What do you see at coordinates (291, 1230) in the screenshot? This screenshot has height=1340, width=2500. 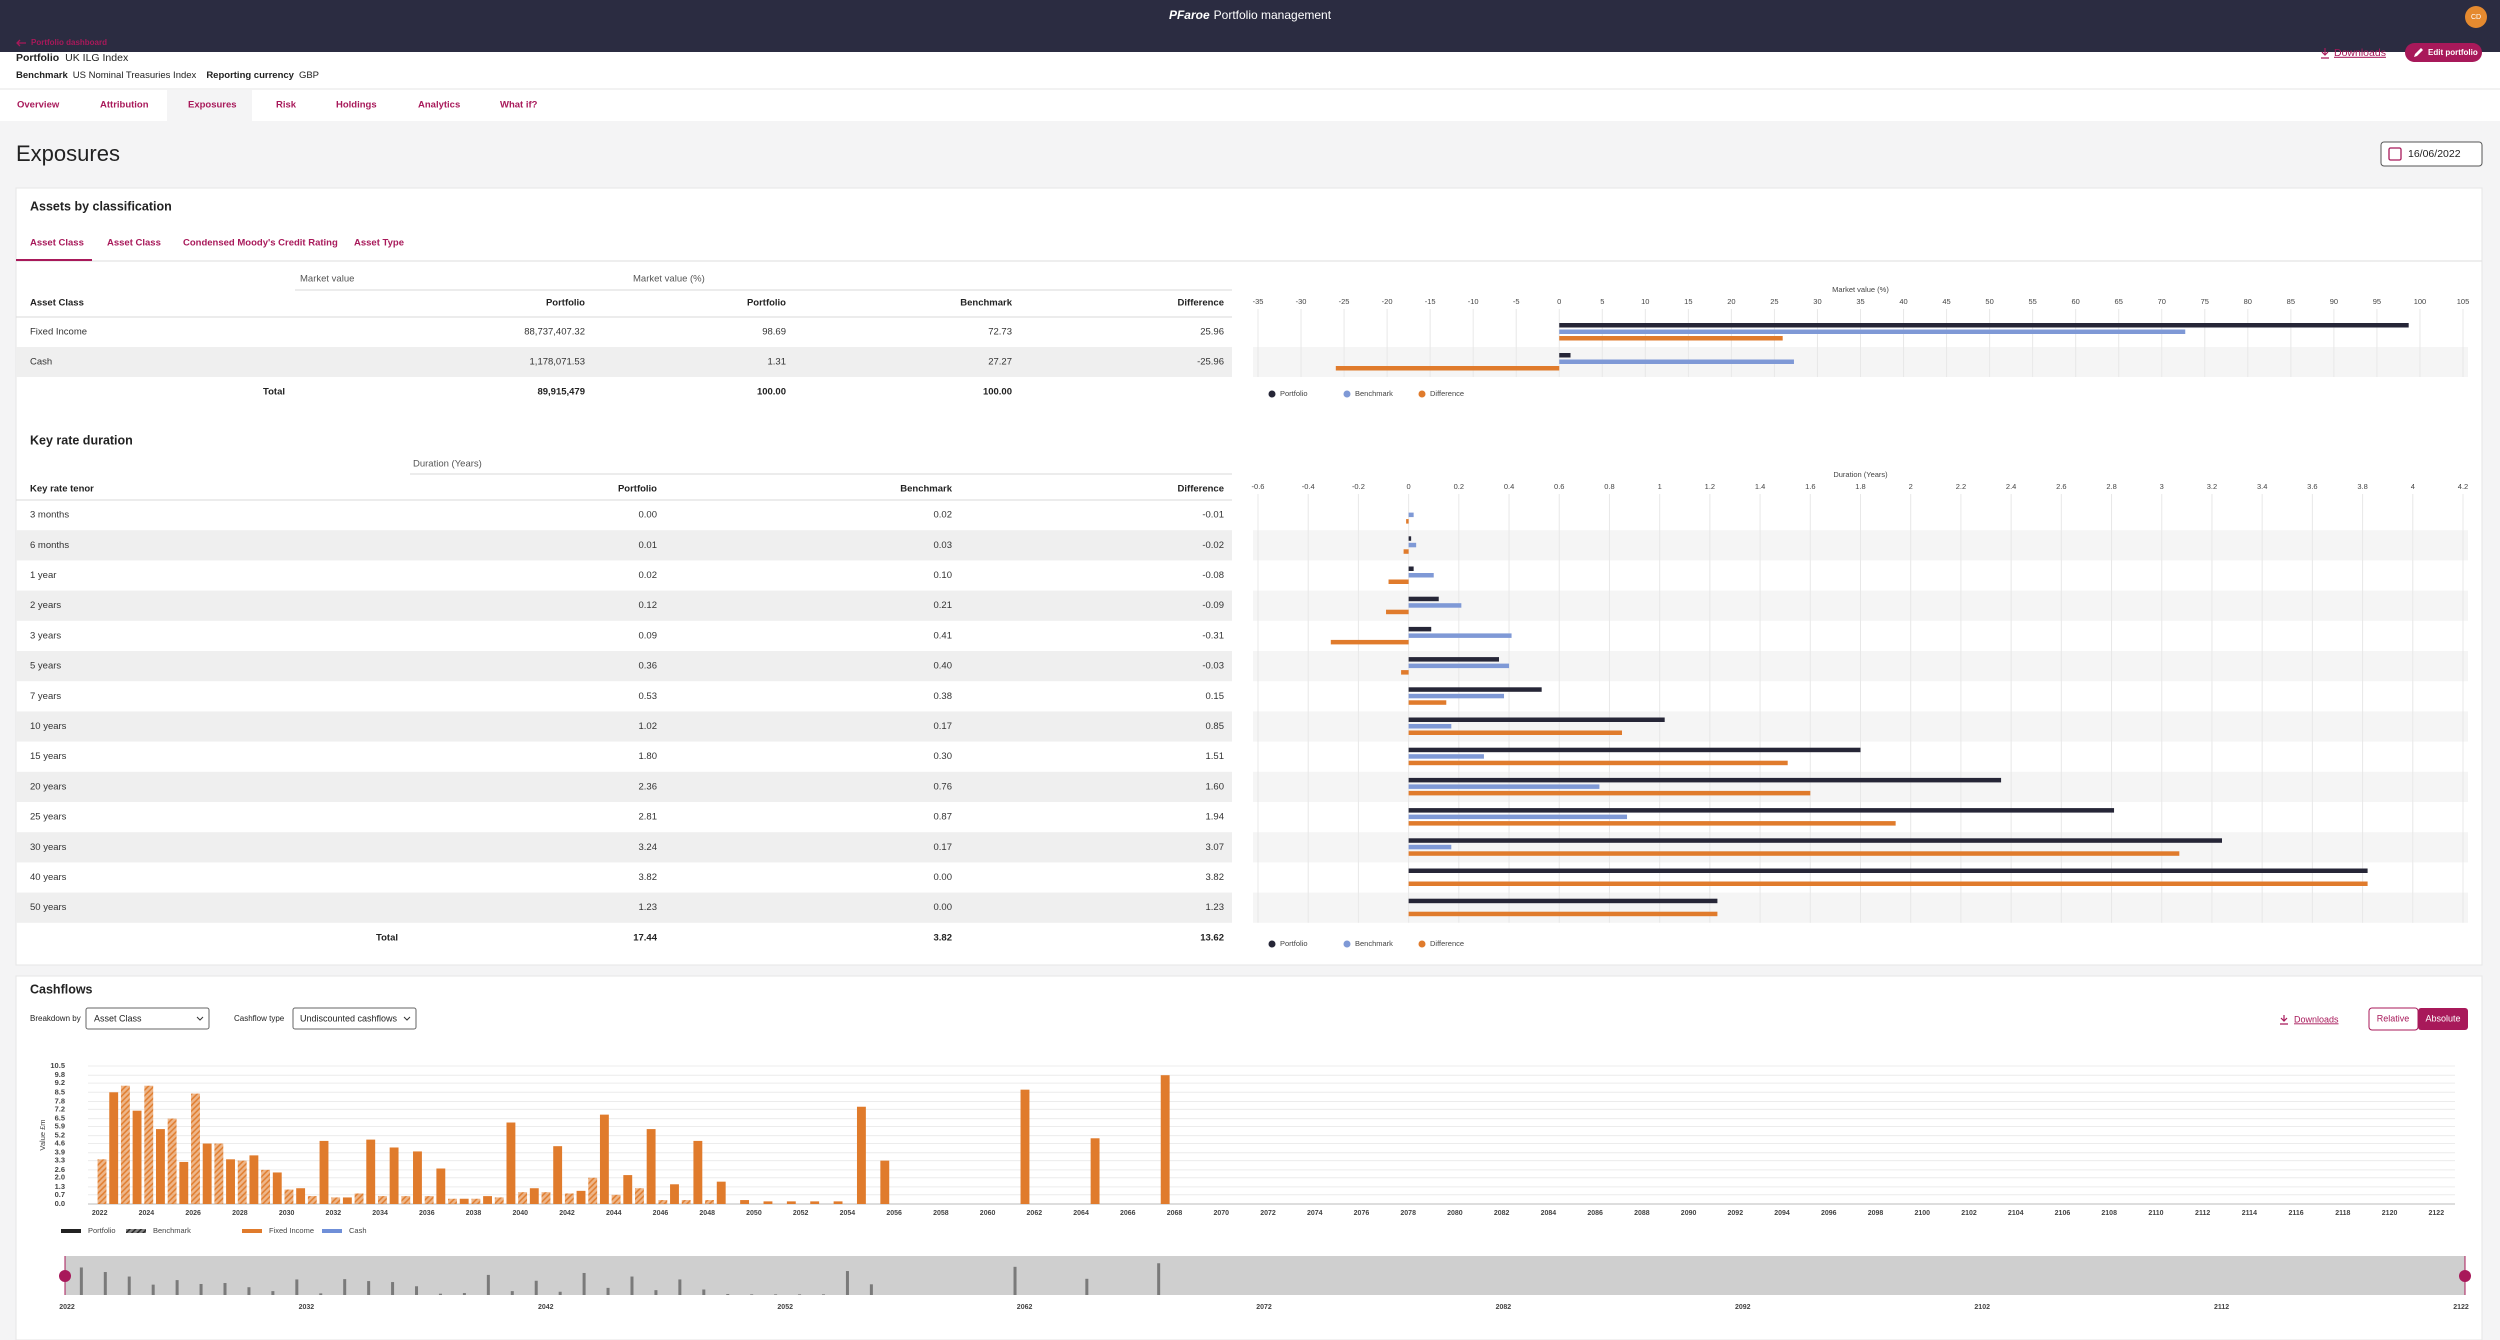 I see `legend-label: Fixed Income` at bounding box center [291, 1230].